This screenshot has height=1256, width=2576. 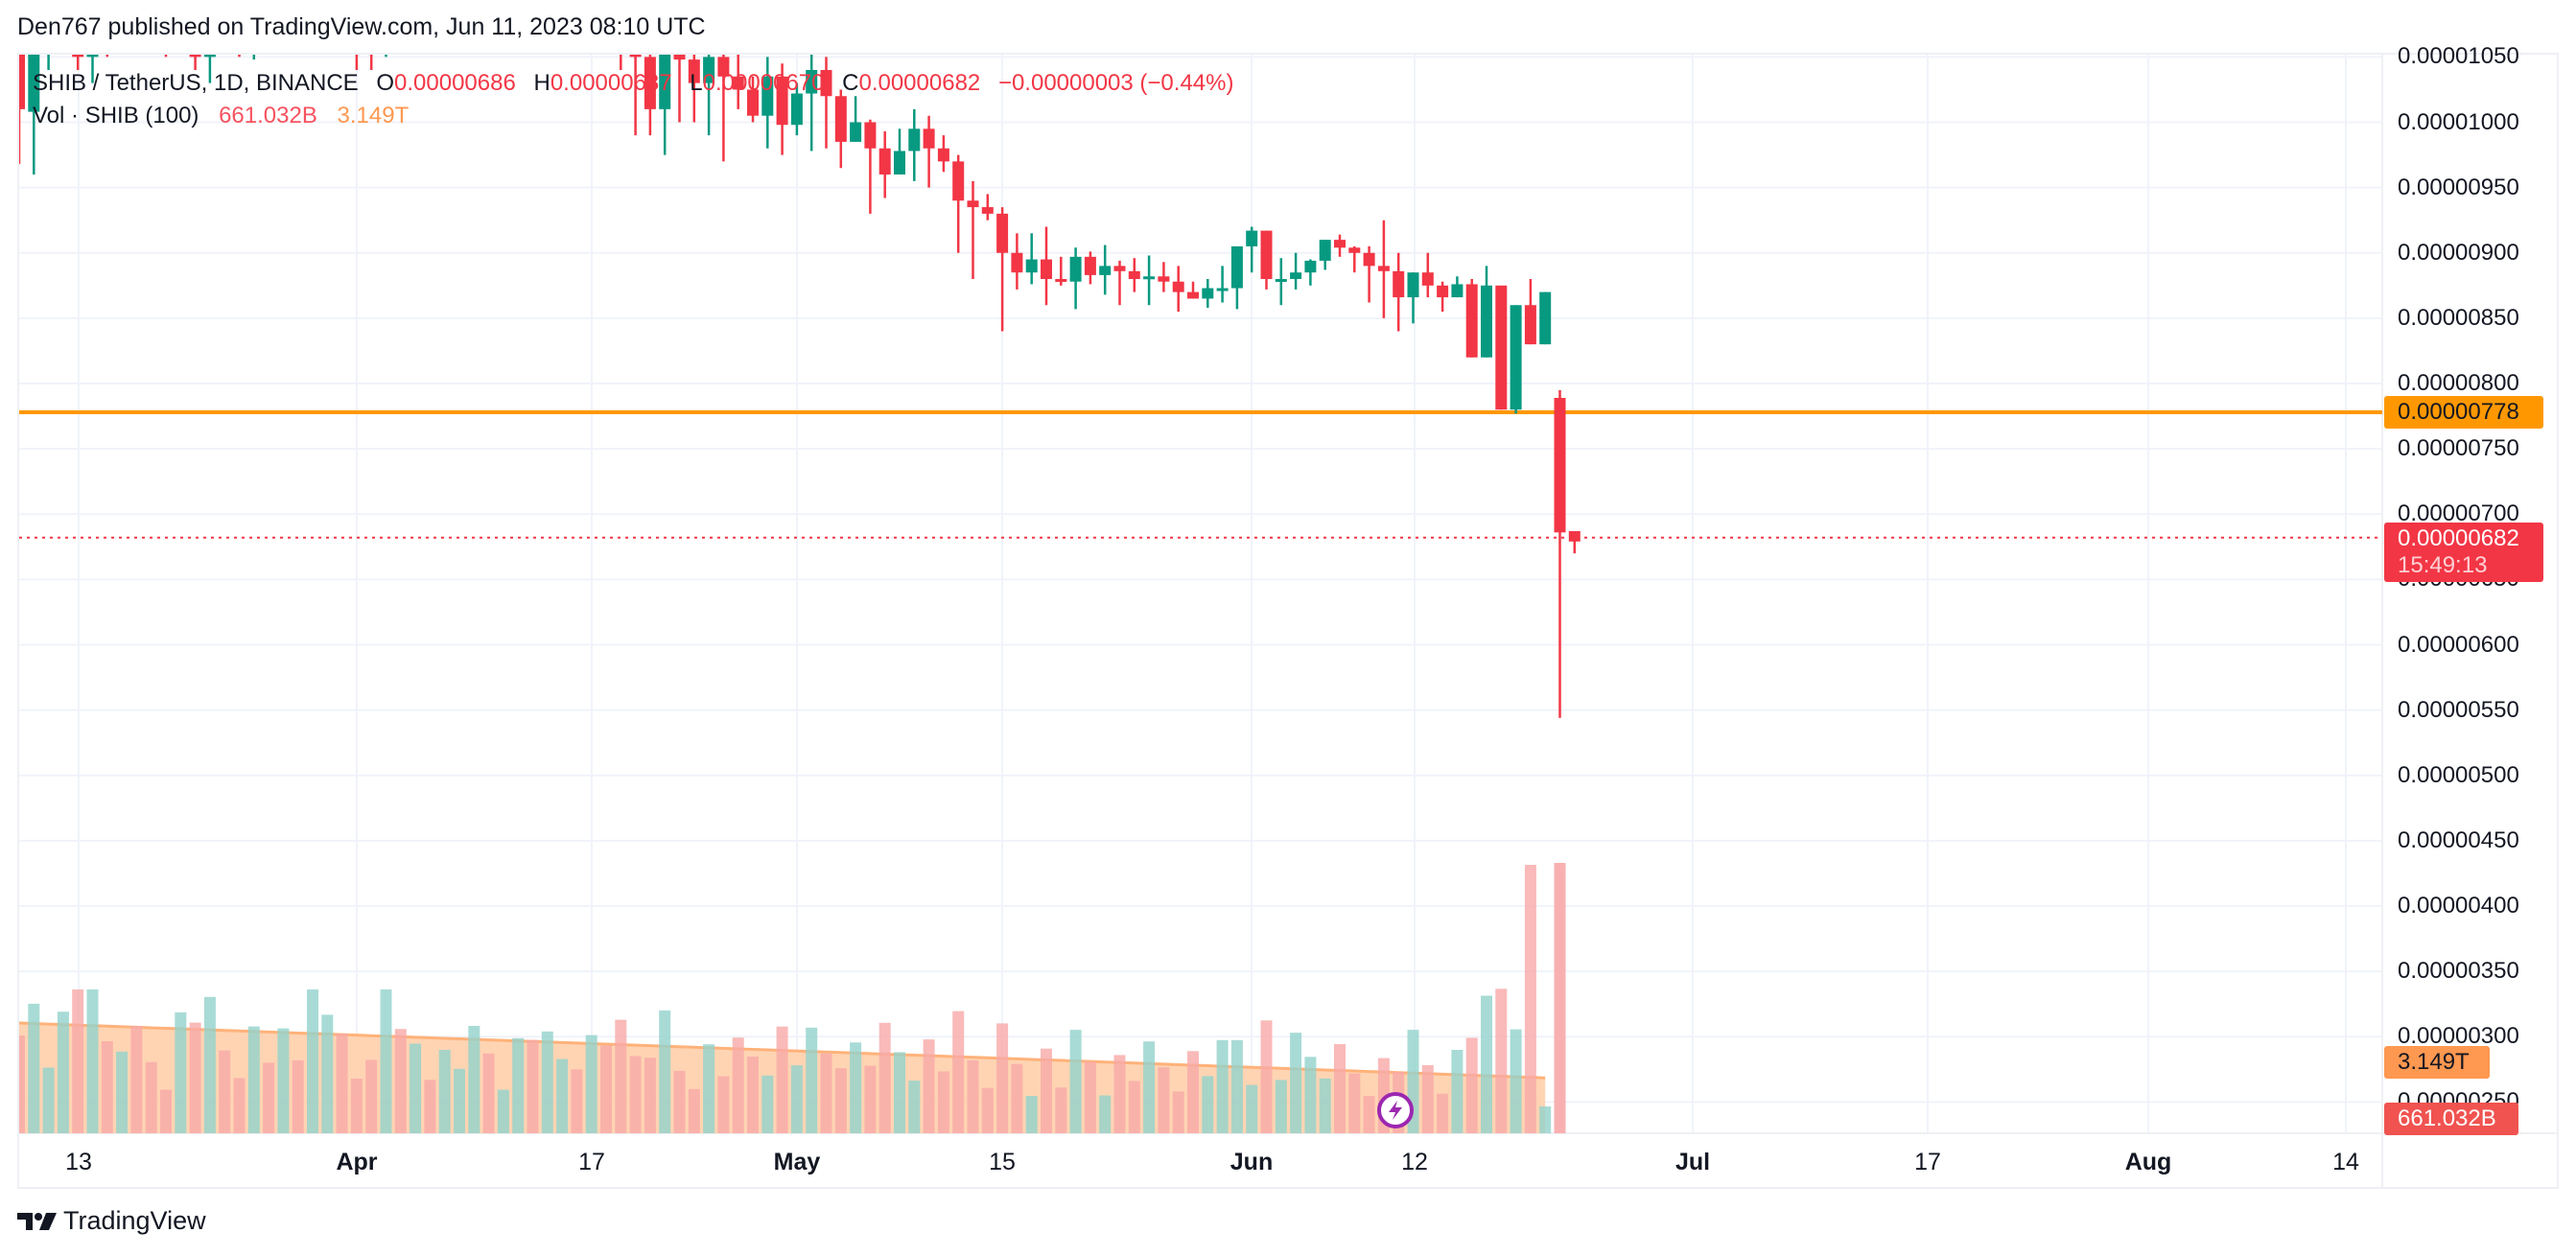 I want to click on price-axis-tick: 0.00000900, so click(x=2458, y=252).